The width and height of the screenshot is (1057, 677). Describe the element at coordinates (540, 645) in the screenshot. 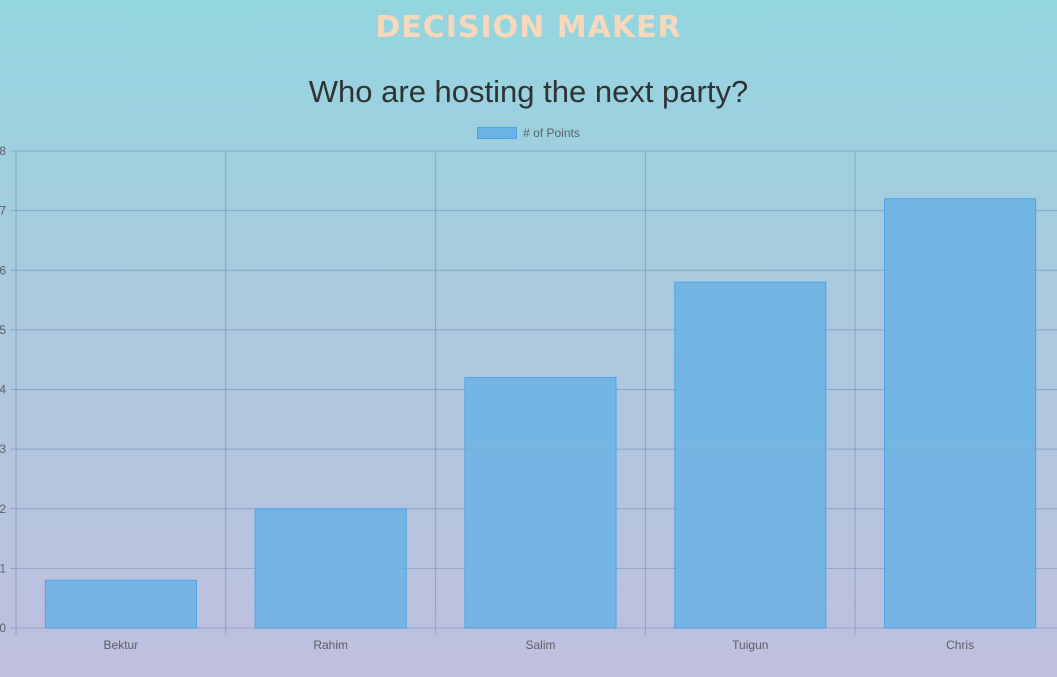

I see `x-tick-label: Salim` at that location.